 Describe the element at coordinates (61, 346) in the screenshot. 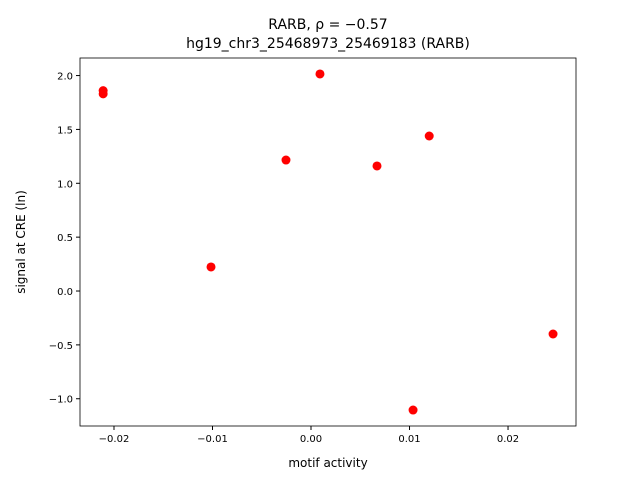

I see `y-tick-label: −0.5` at that location.